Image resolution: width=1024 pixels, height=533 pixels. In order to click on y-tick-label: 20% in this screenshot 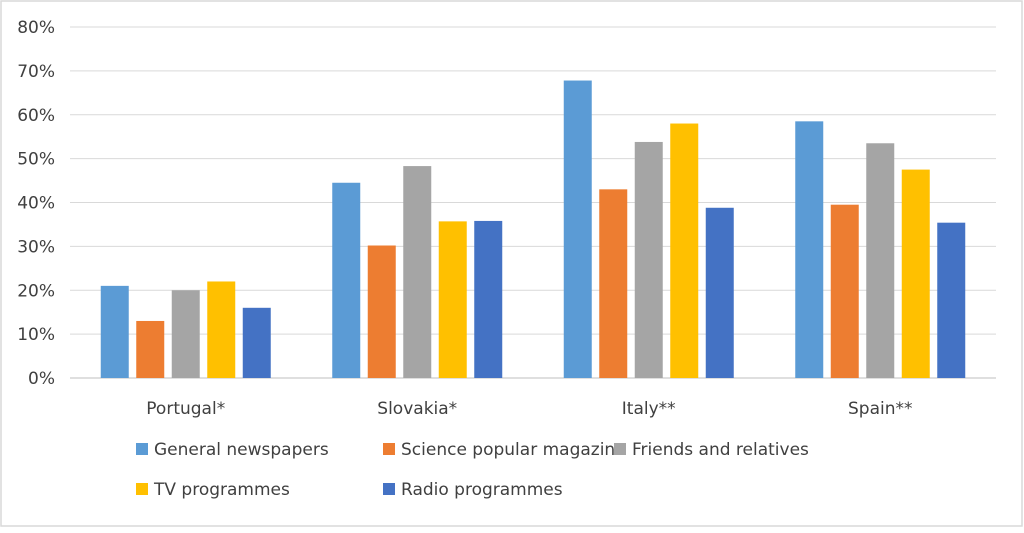, I will do `click(36, 291)`.